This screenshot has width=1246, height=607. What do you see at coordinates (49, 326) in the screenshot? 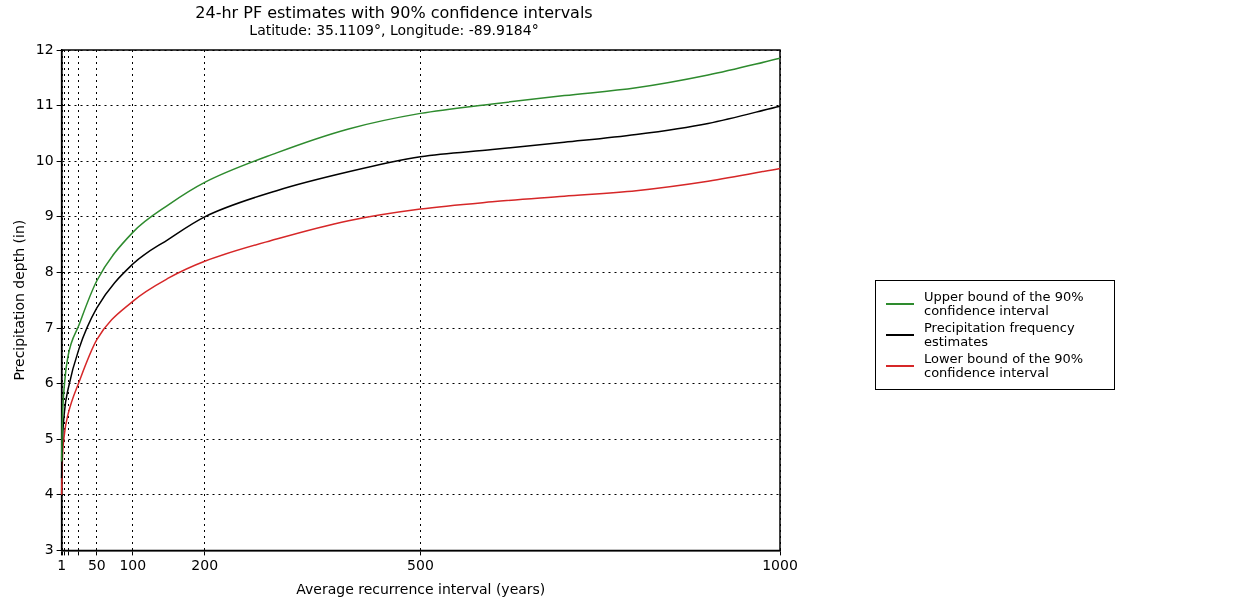
I see `y-tick-label: 7` at bounding box center [49, 326].